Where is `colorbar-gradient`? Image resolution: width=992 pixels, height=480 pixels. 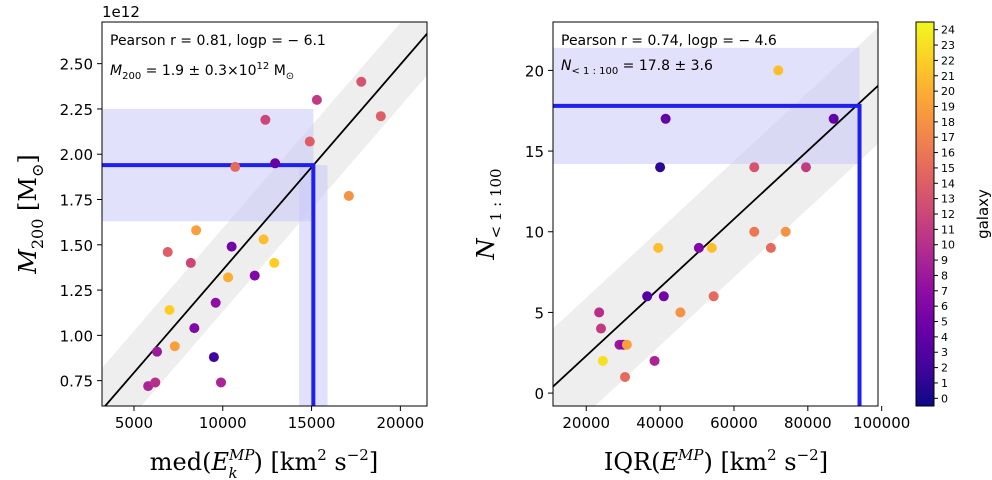 colorbar-gradient is located at coordinates (925, 214).